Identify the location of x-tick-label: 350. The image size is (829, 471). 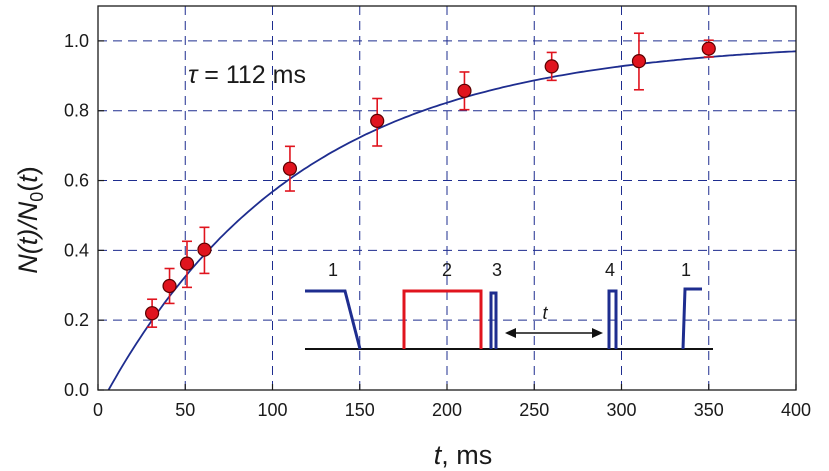
(709, 410).